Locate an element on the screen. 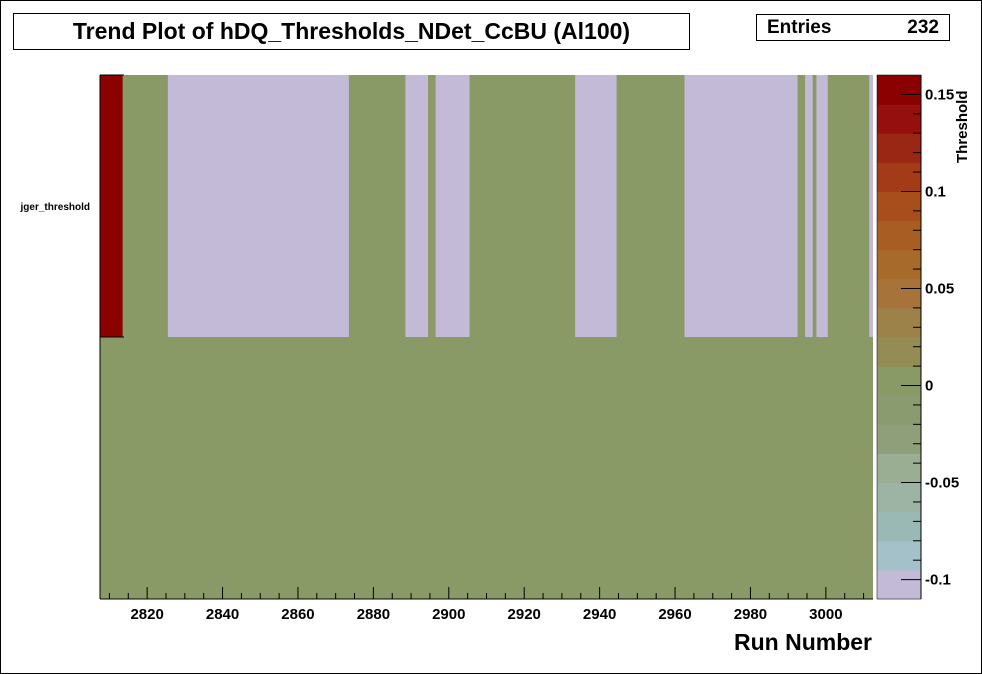  x-tick-label: 2880 is located at coordinates (373, 614).